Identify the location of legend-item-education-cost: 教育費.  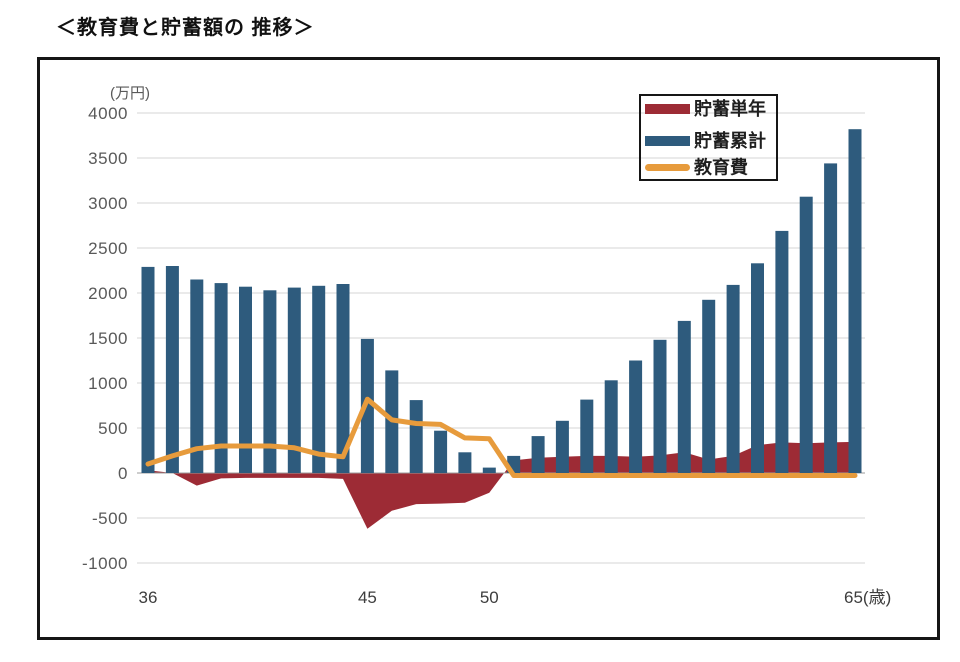
(696, 167).